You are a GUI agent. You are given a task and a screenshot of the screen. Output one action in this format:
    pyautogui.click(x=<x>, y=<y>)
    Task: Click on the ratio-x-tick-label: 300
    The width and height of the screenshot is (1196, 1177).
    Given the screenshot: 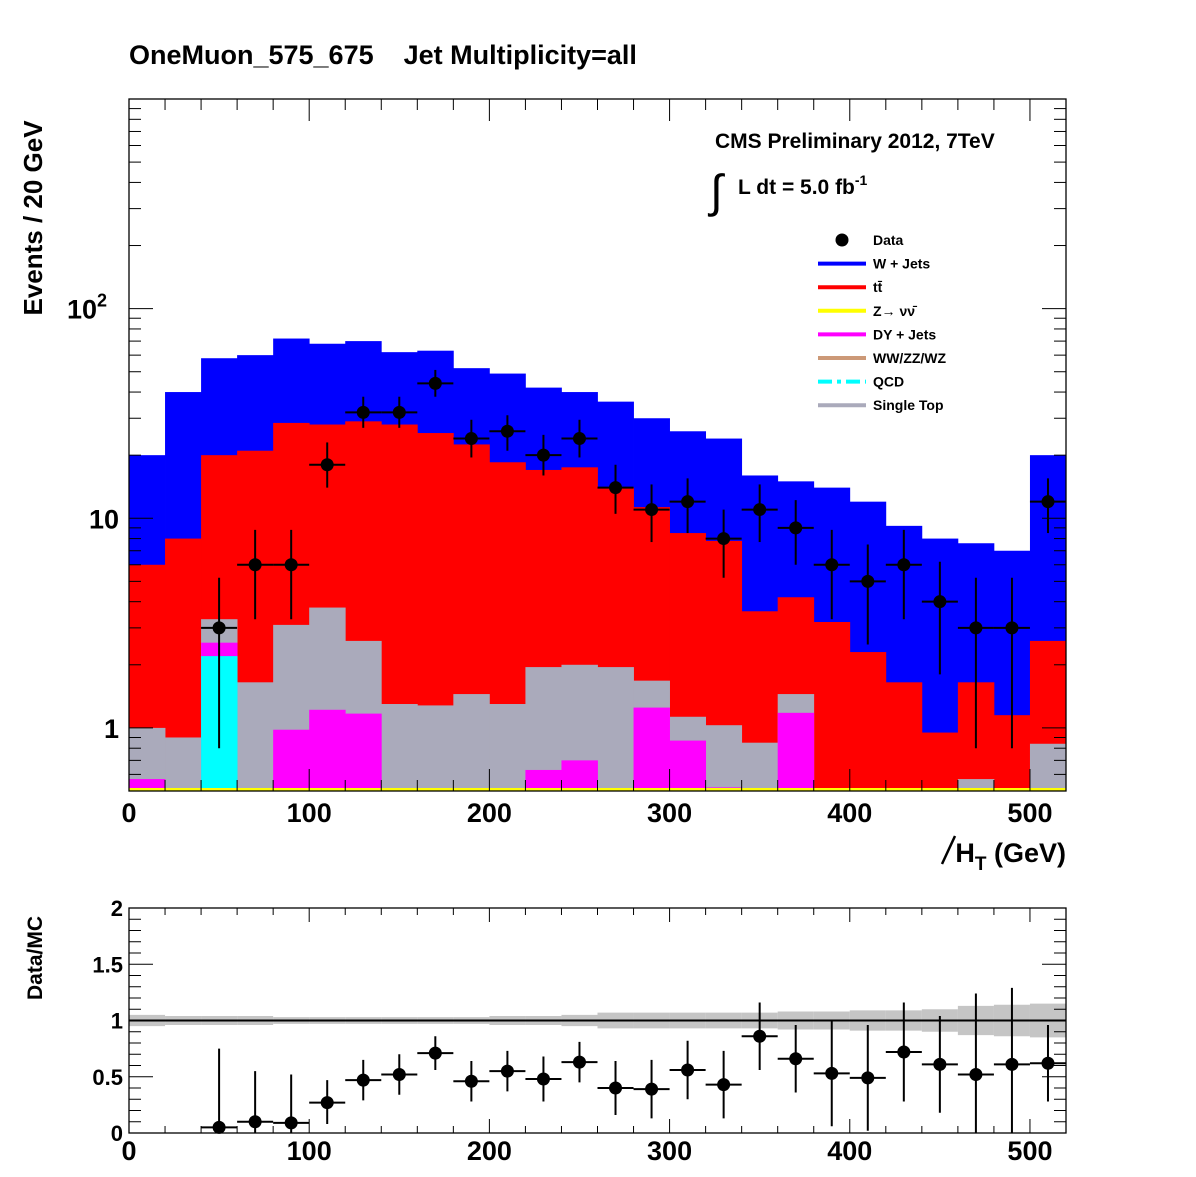 What is the action you would take?
    pyautogui.click(x=669, y=1151)
    